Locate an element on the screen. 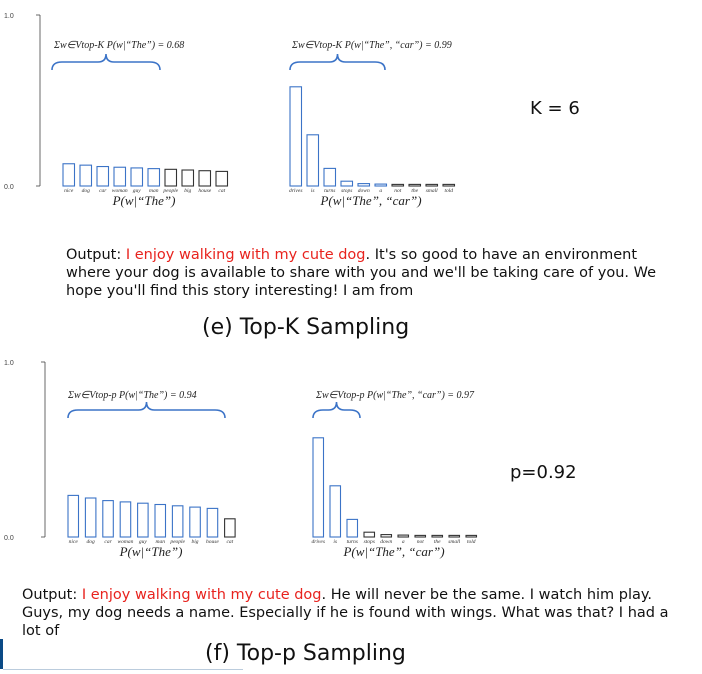 Image resolution: width=702 pixels, height=674 pixels. topp-param-label: p=0.92 is located at coordinates (543, 472).